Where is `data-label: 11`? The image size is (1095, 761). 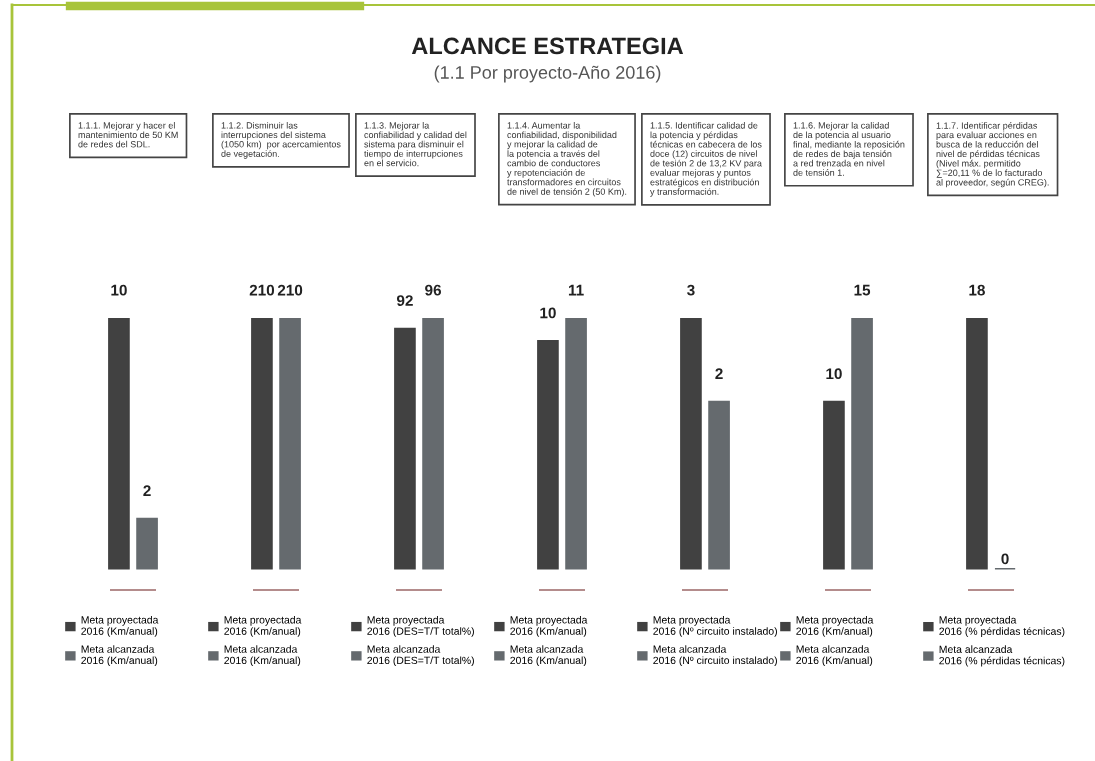
data-label: 11 is located at coordinates (576, 290).